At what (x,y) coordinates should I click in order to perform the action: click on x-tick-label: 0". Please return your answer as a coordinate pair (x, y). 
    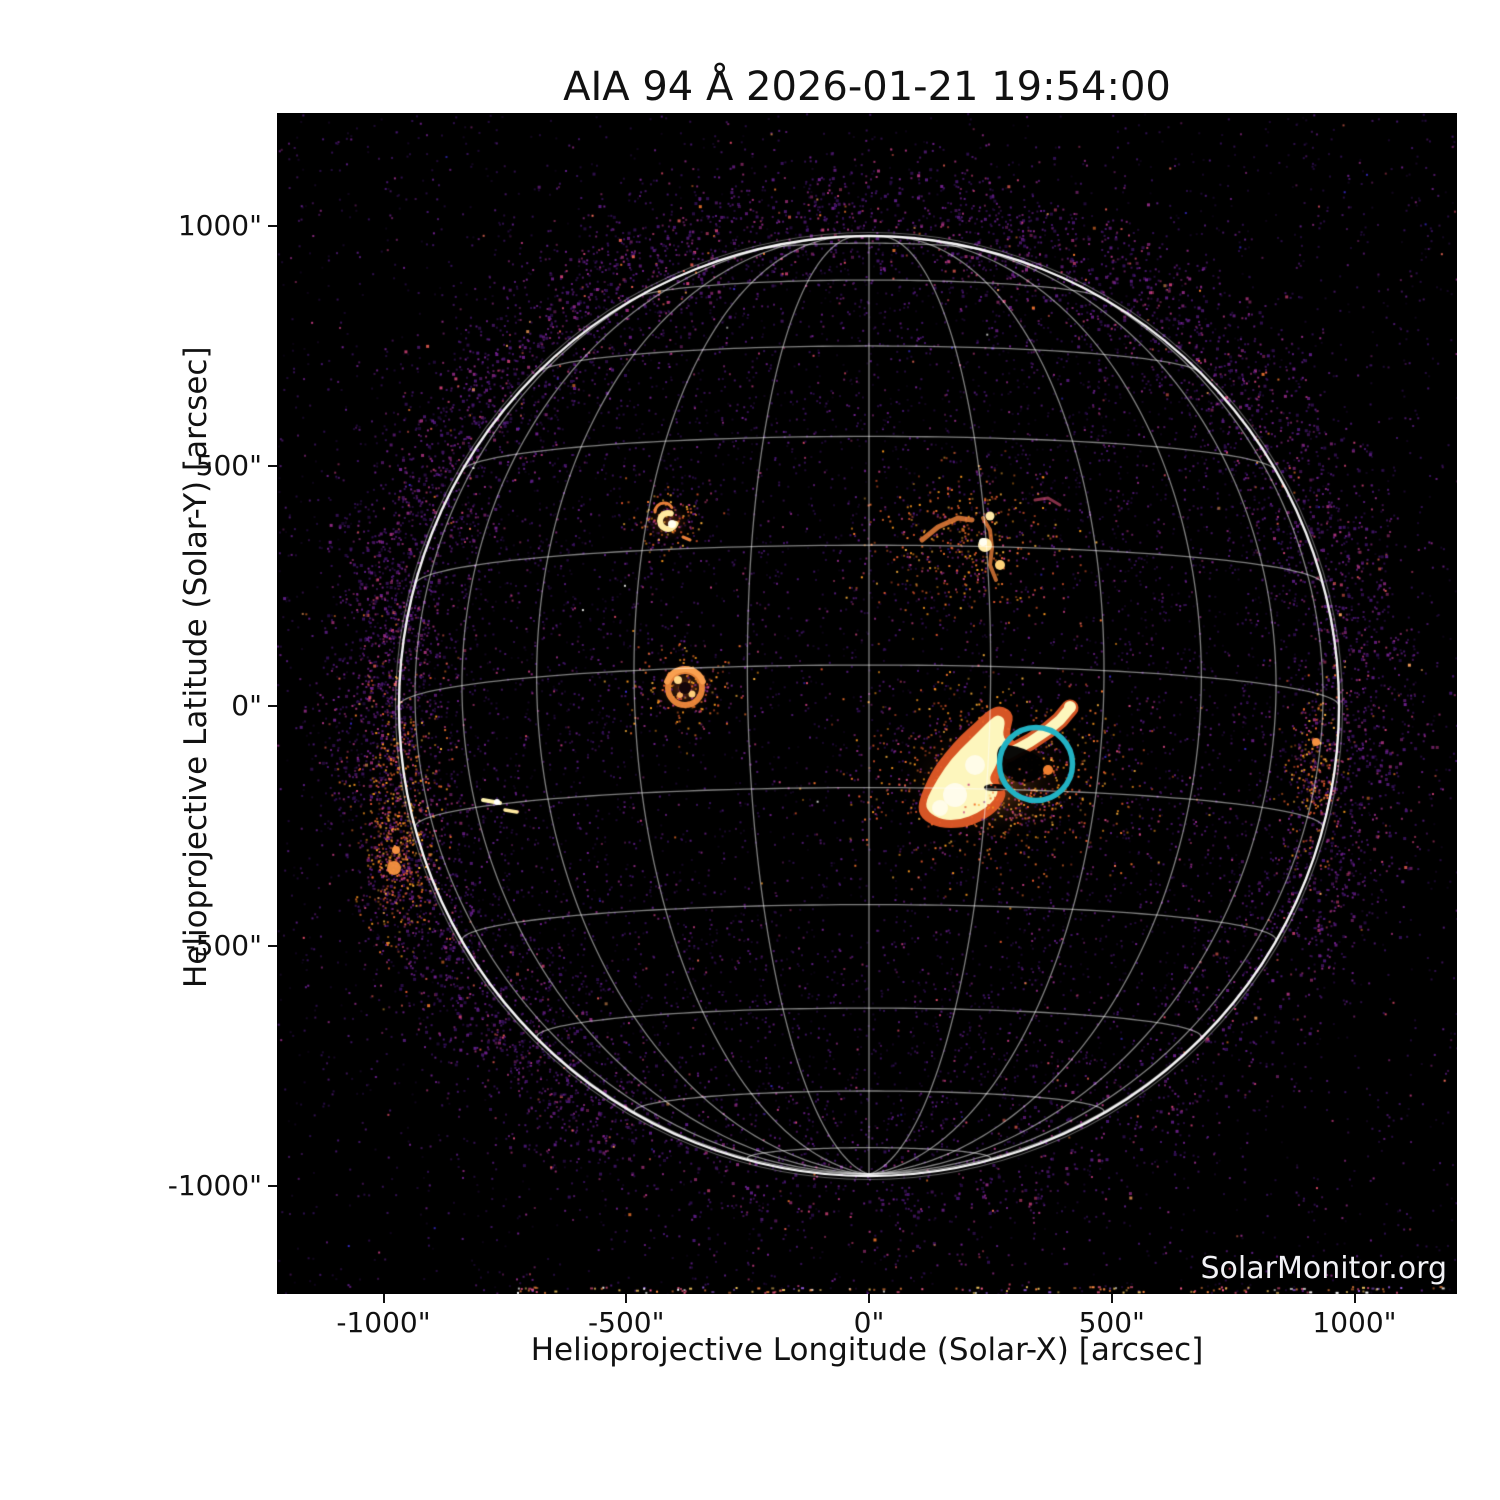
    Looking at the image, I should click on (869, 1322).